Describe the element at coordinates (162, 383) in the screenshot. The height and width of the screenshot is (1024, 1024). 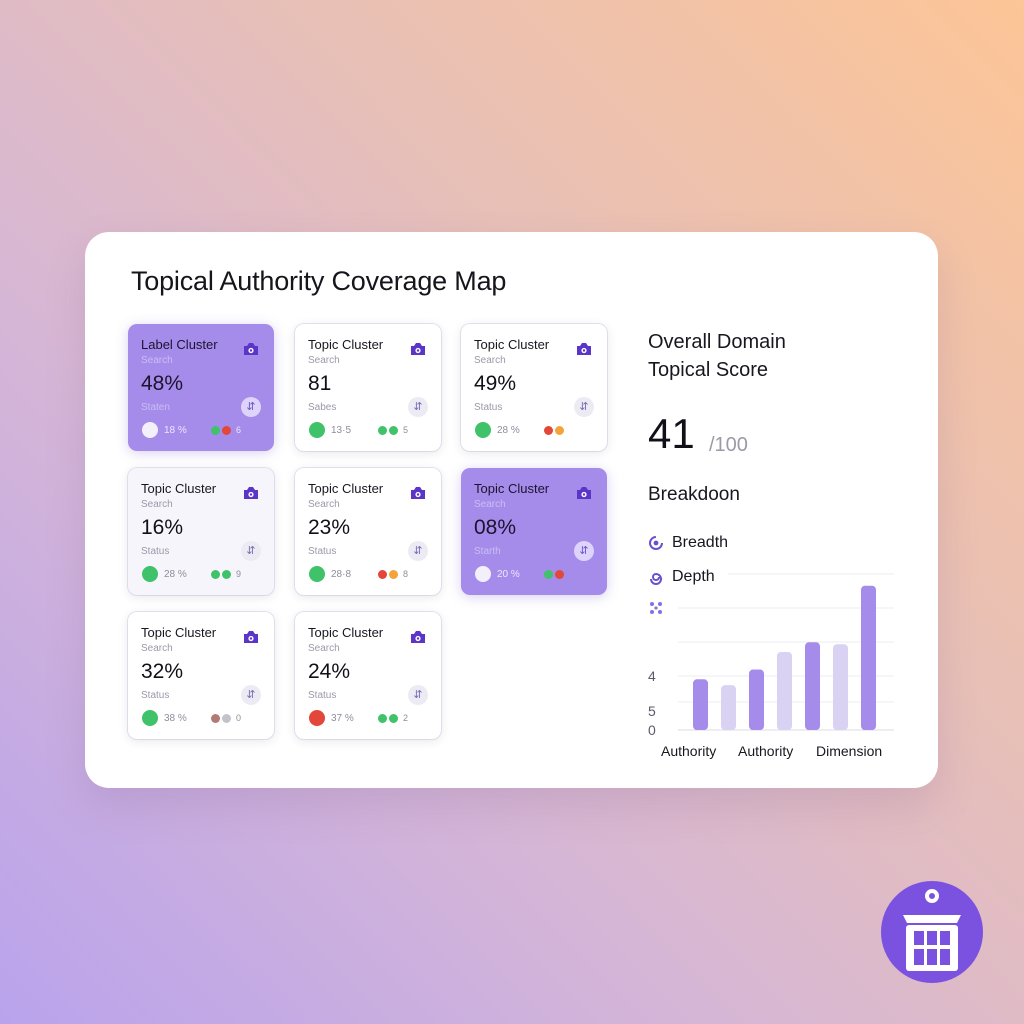
I see `cluster-value: 48%` at that location.